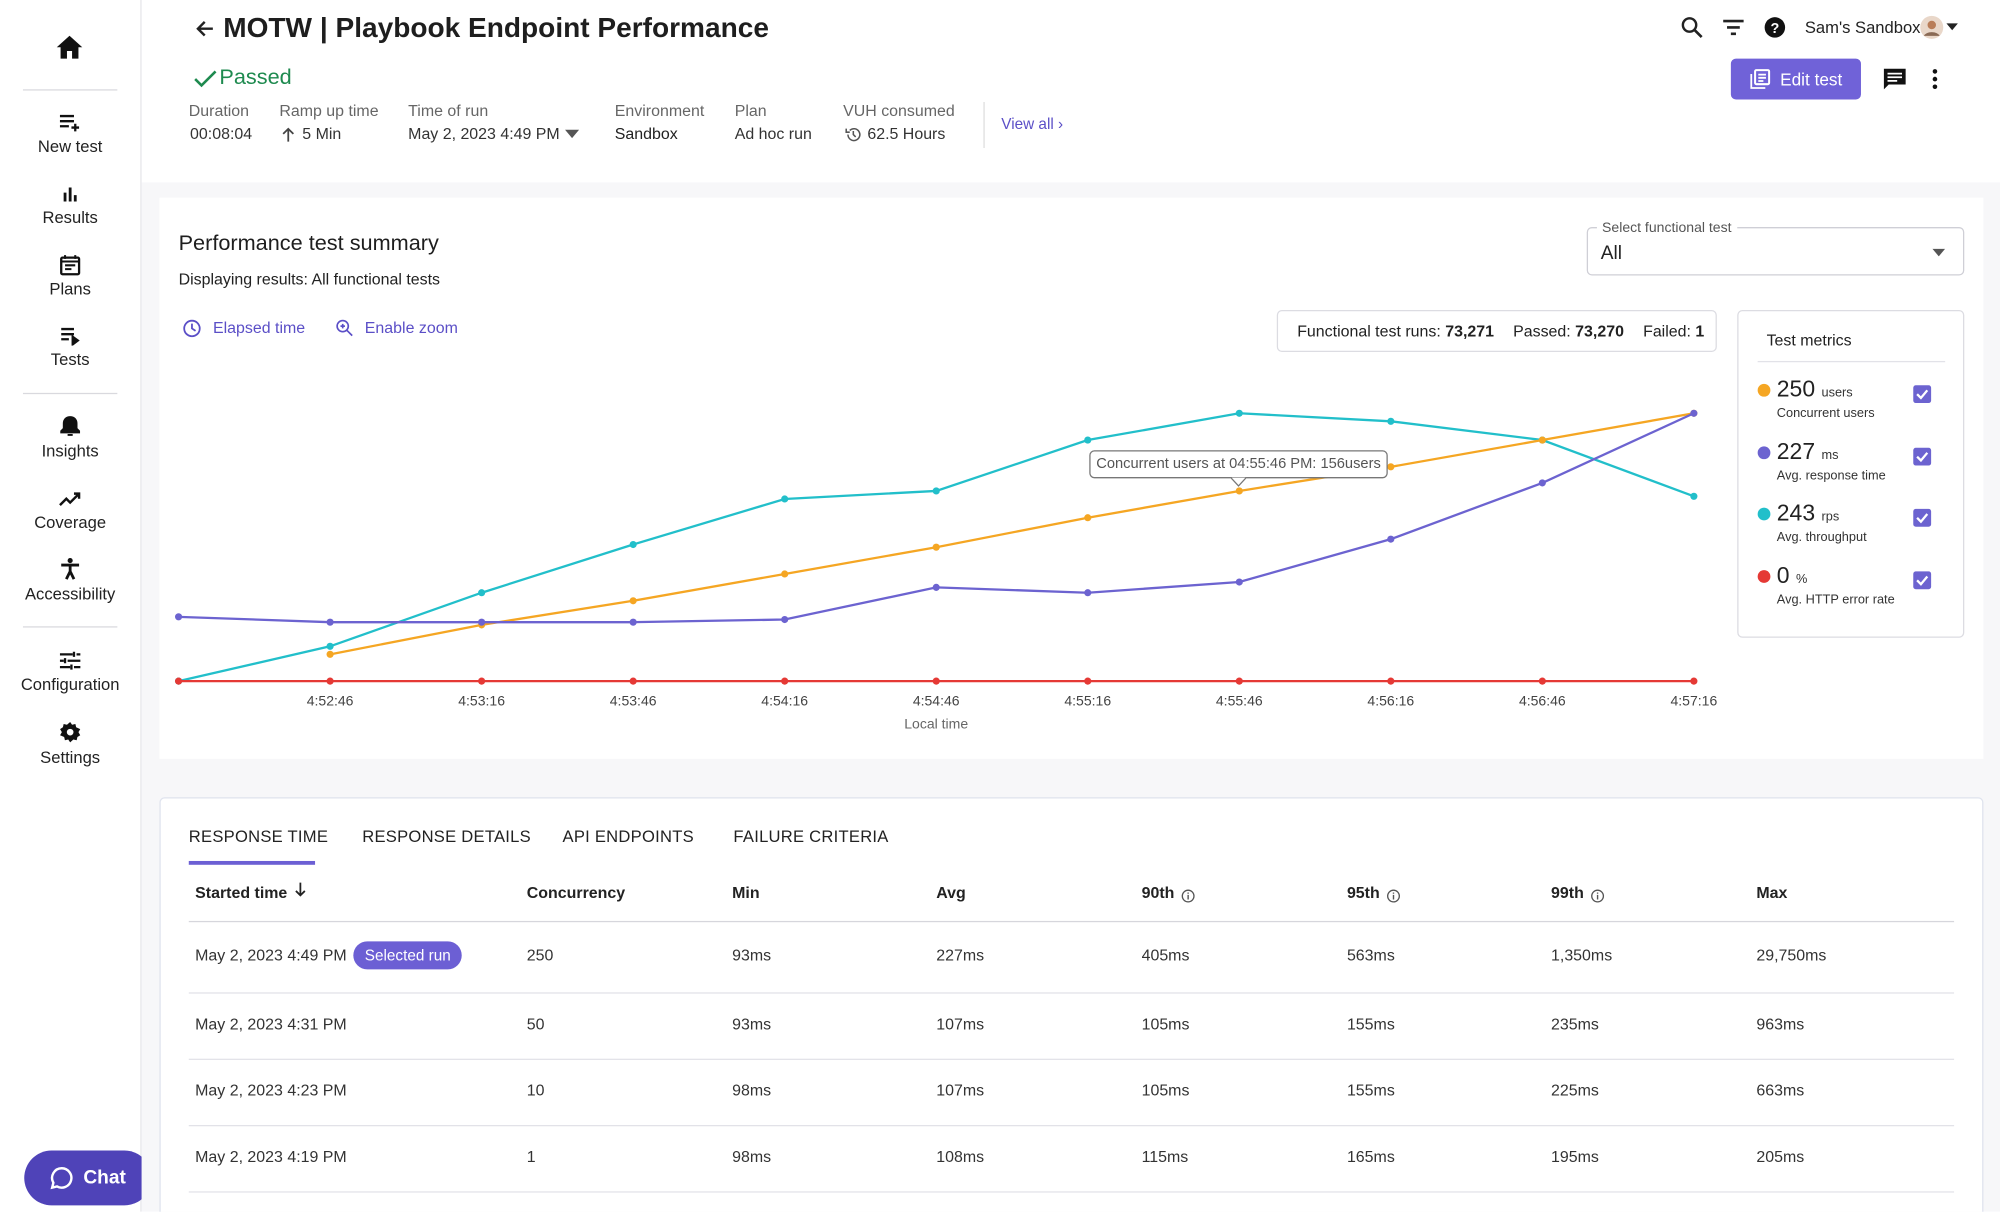  I want to click on comment-icon, so click(1895, 79).